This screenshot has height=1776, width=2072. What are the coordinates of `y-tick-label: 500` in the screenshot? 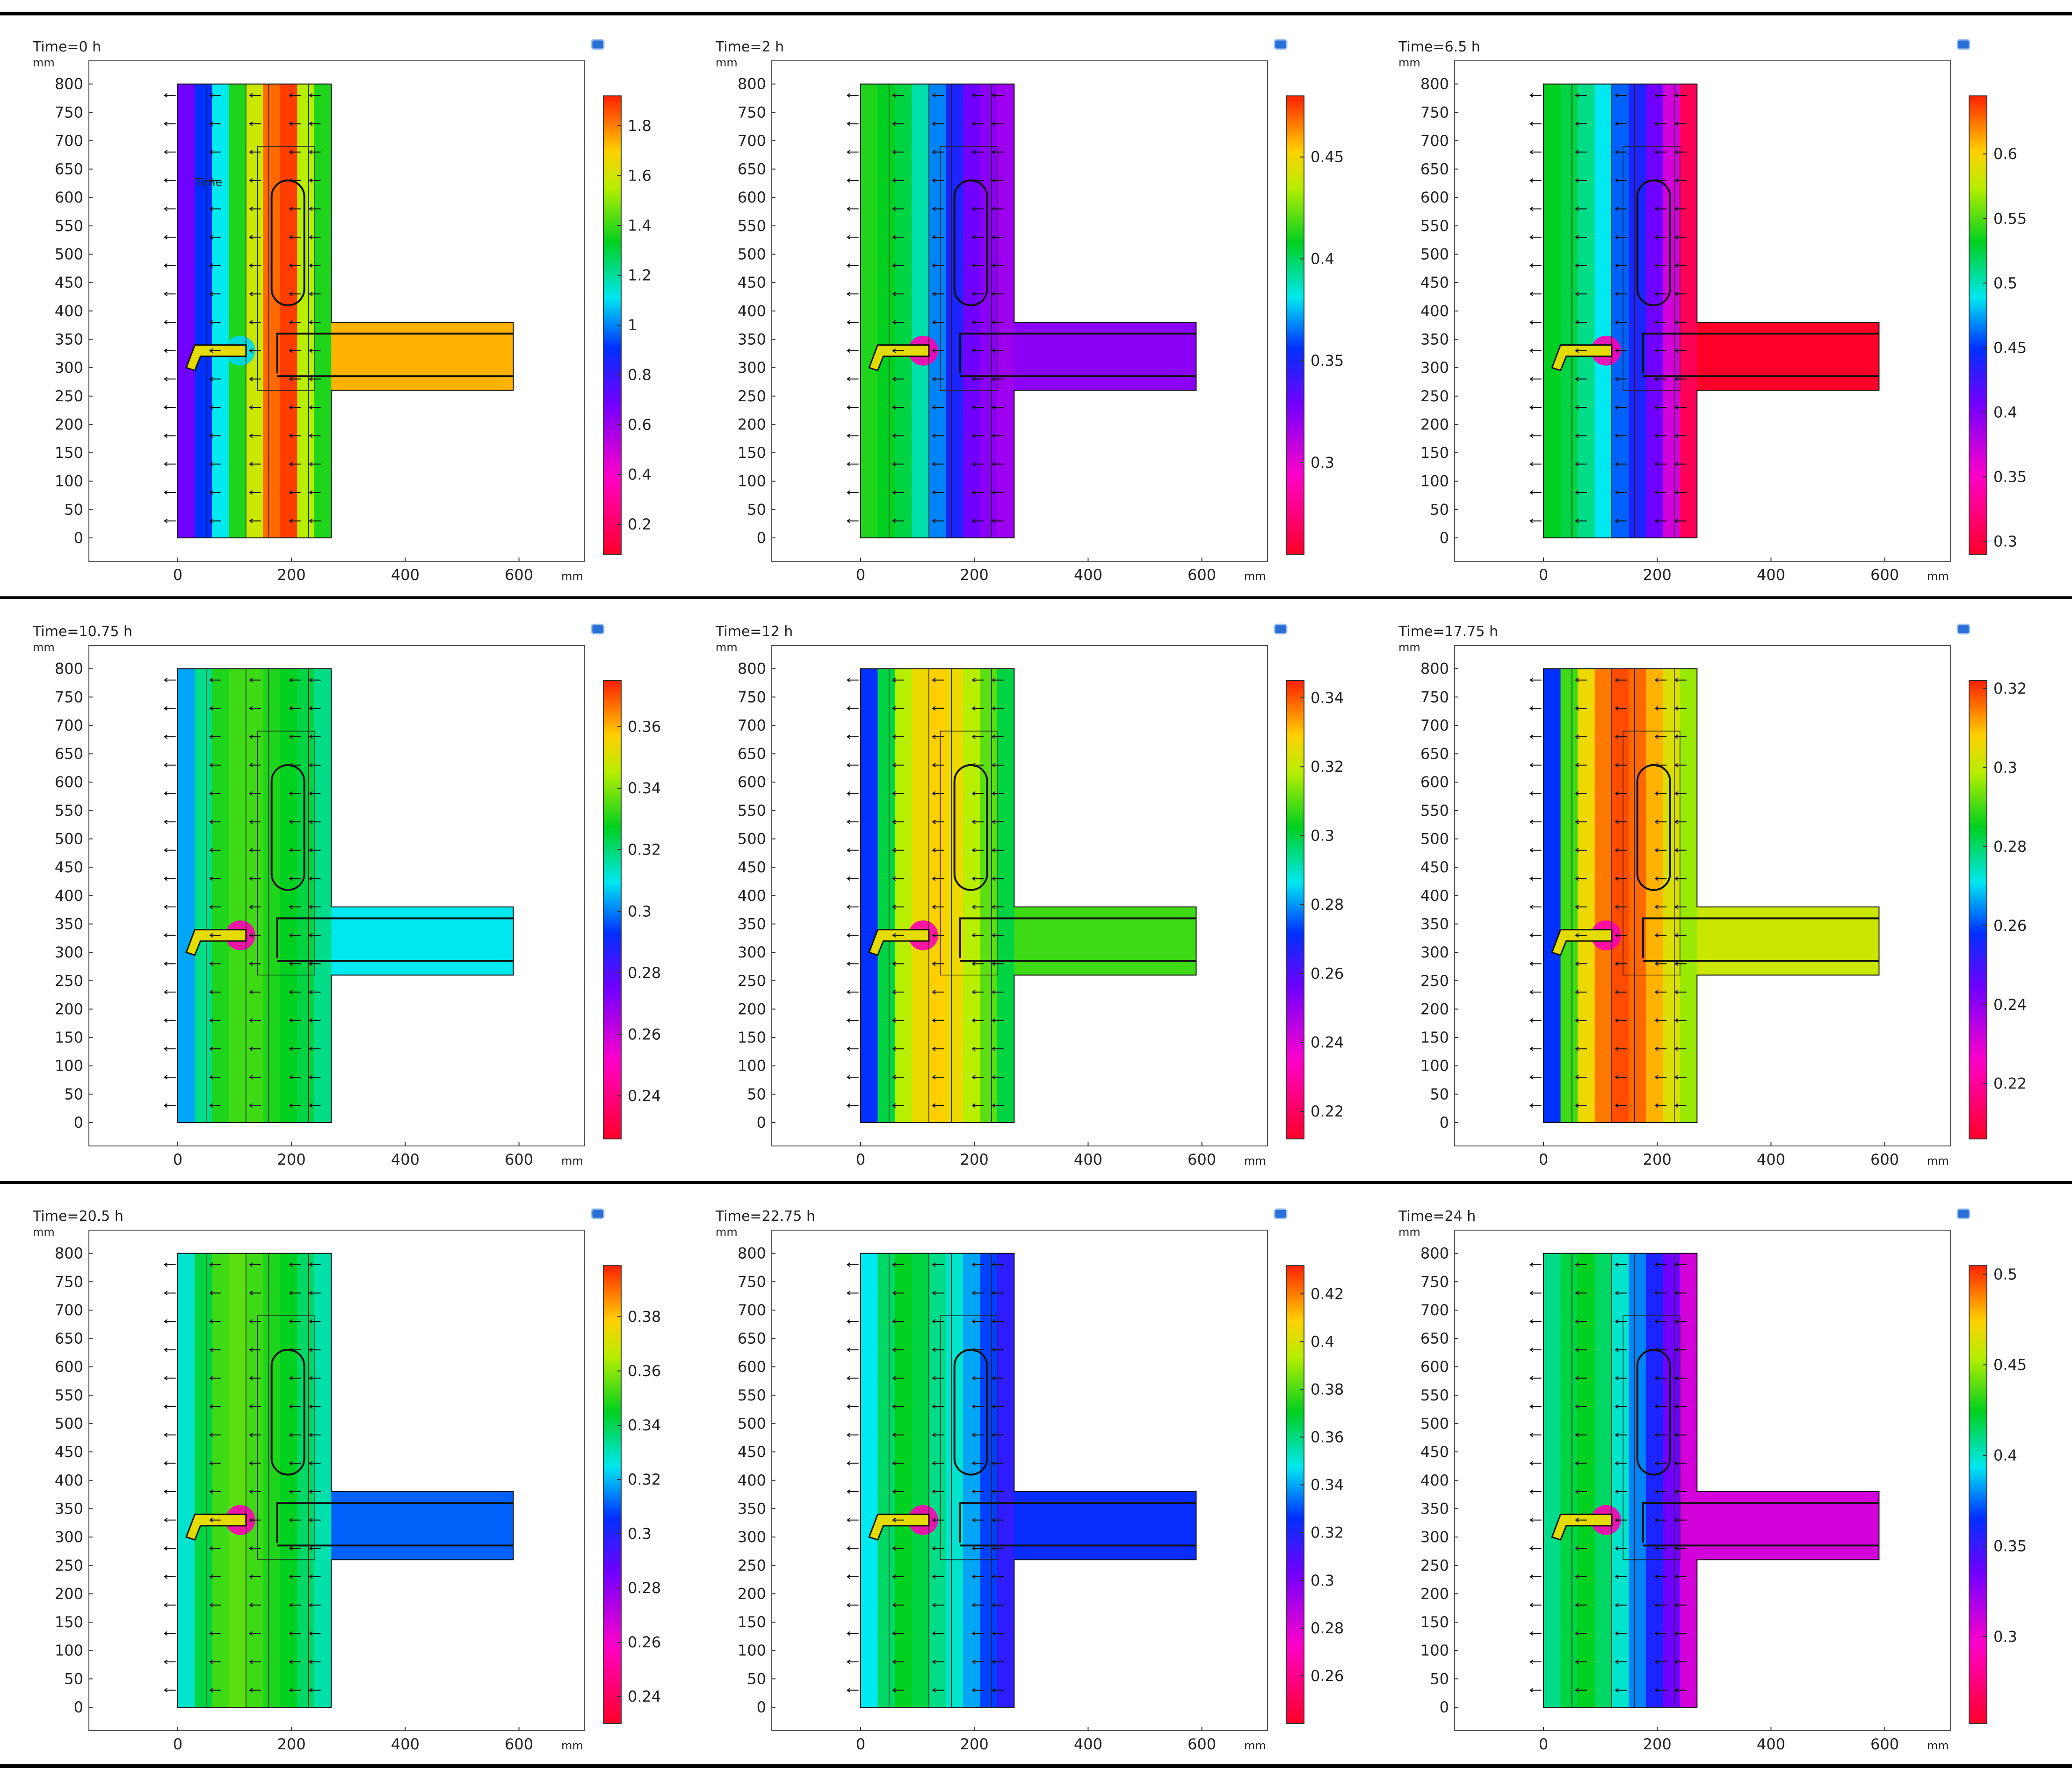 It's located at (752, 839).